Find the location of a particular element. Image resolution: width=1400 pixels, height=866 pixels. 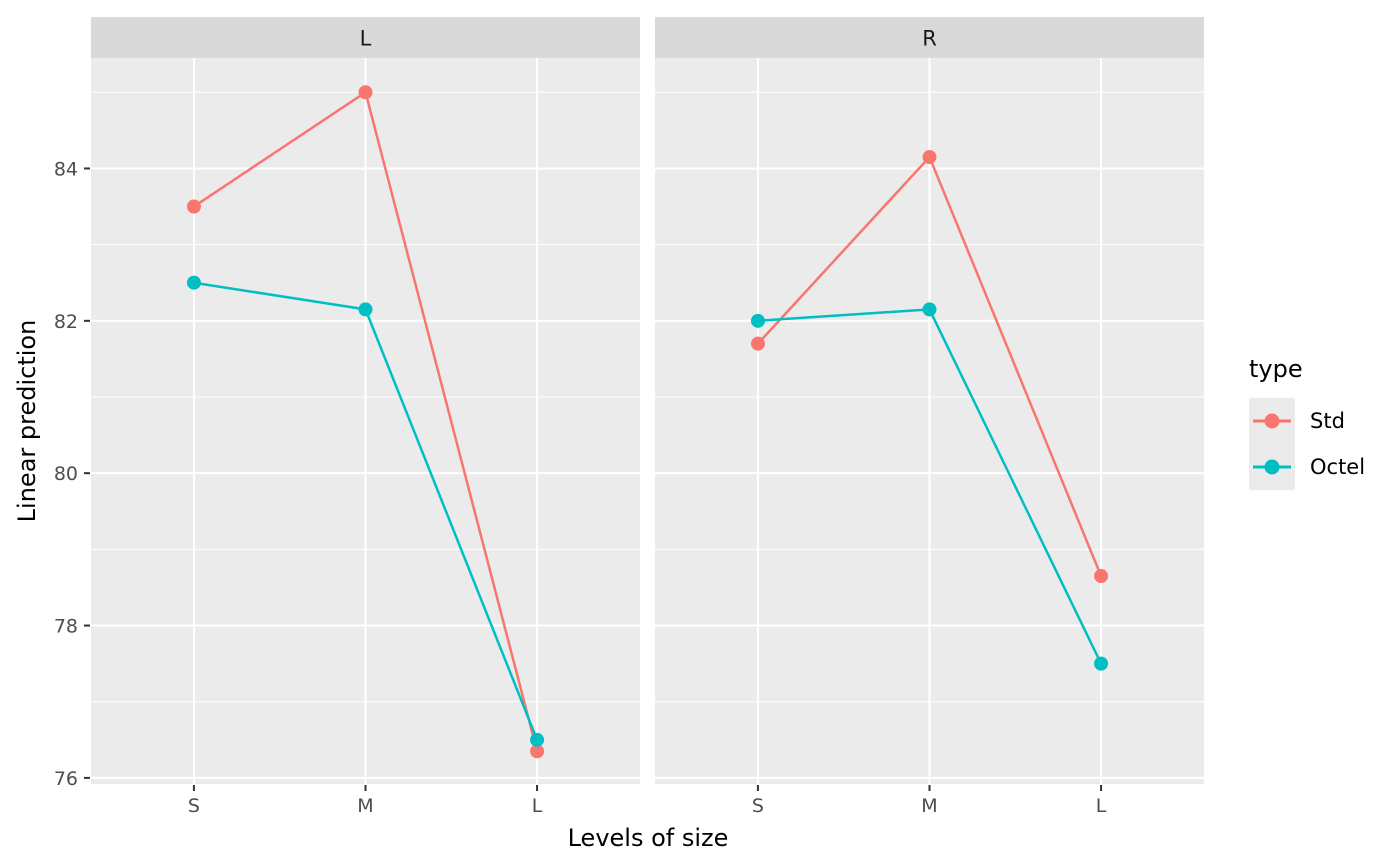

y-tick-label: 84 is located at coordinates (66, 169).